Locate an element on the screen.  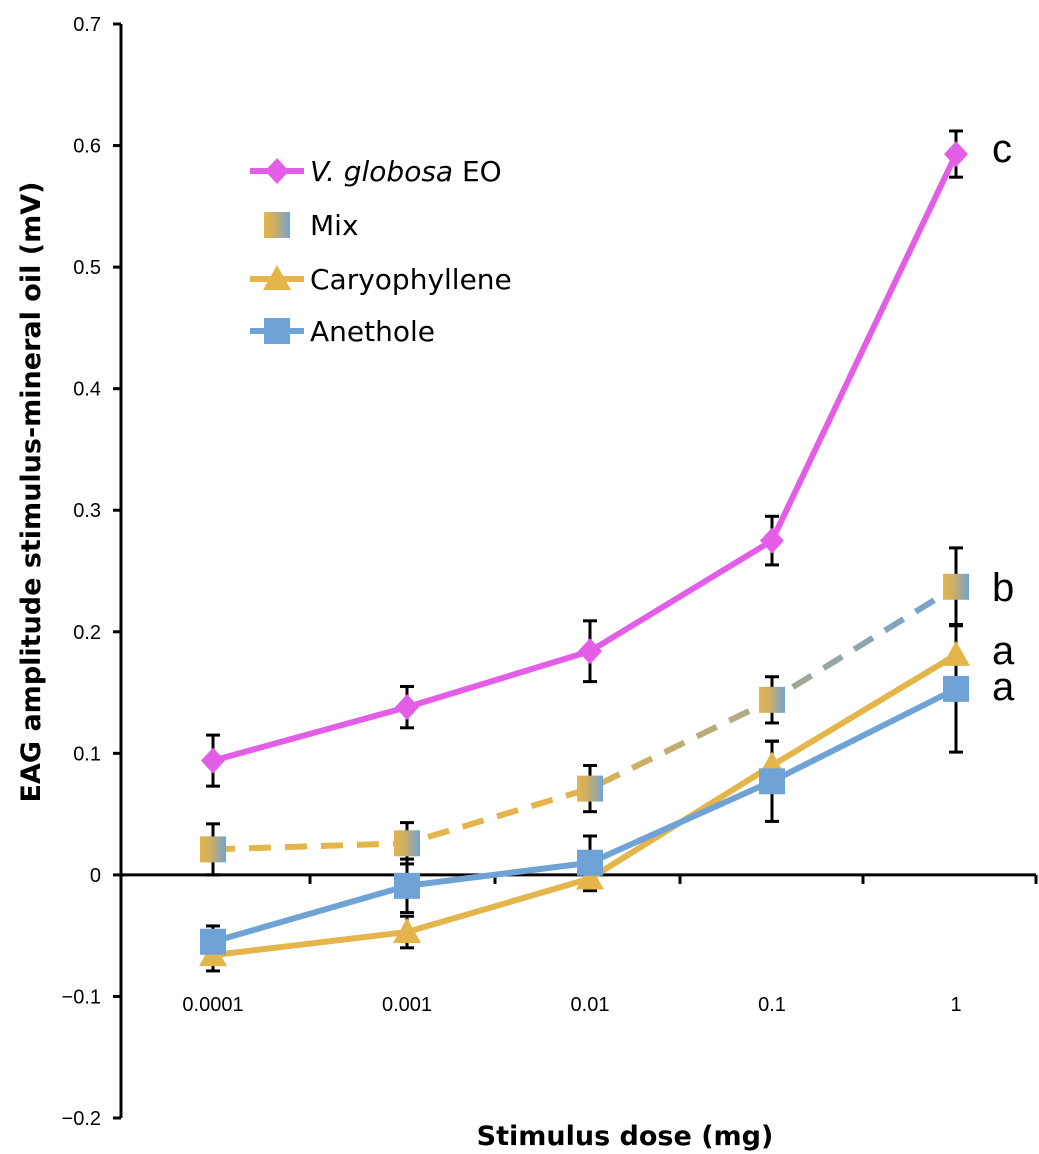
legend-label-rest: EO is located at coordinates (477, 171).